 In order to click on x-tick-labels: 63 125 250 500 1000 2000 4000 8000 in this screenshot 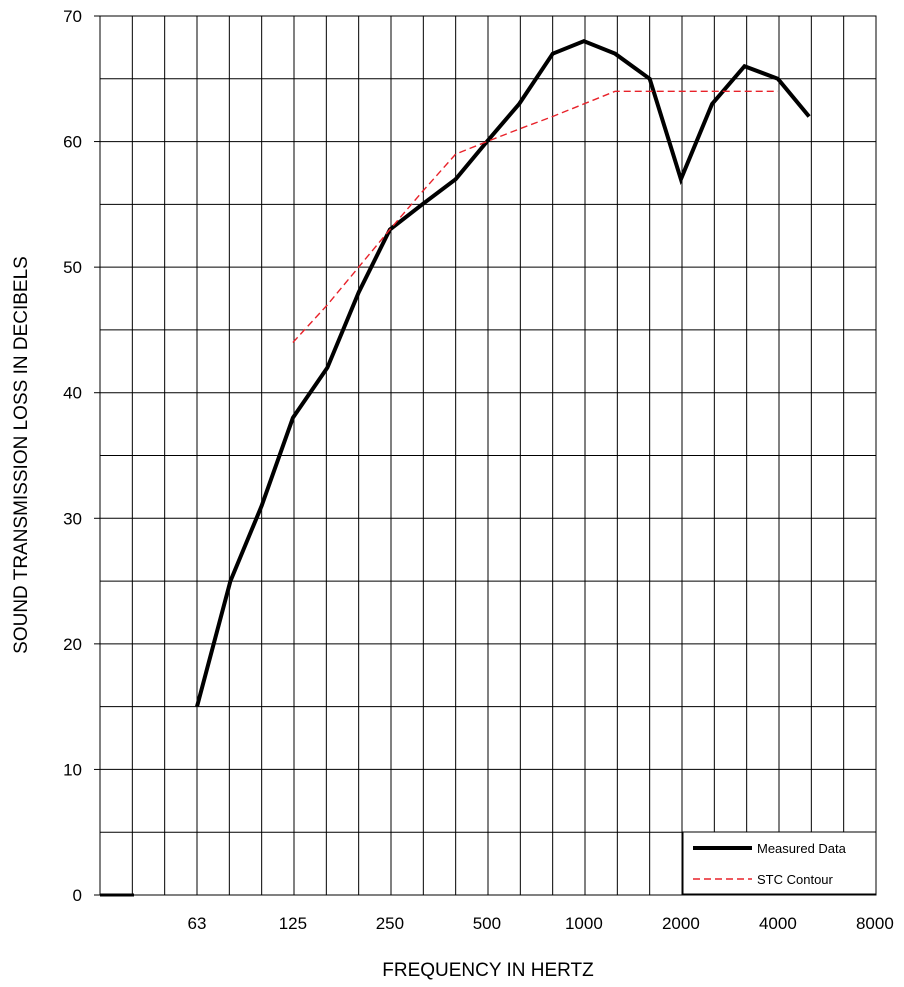, I will do `click(541, 923)`.